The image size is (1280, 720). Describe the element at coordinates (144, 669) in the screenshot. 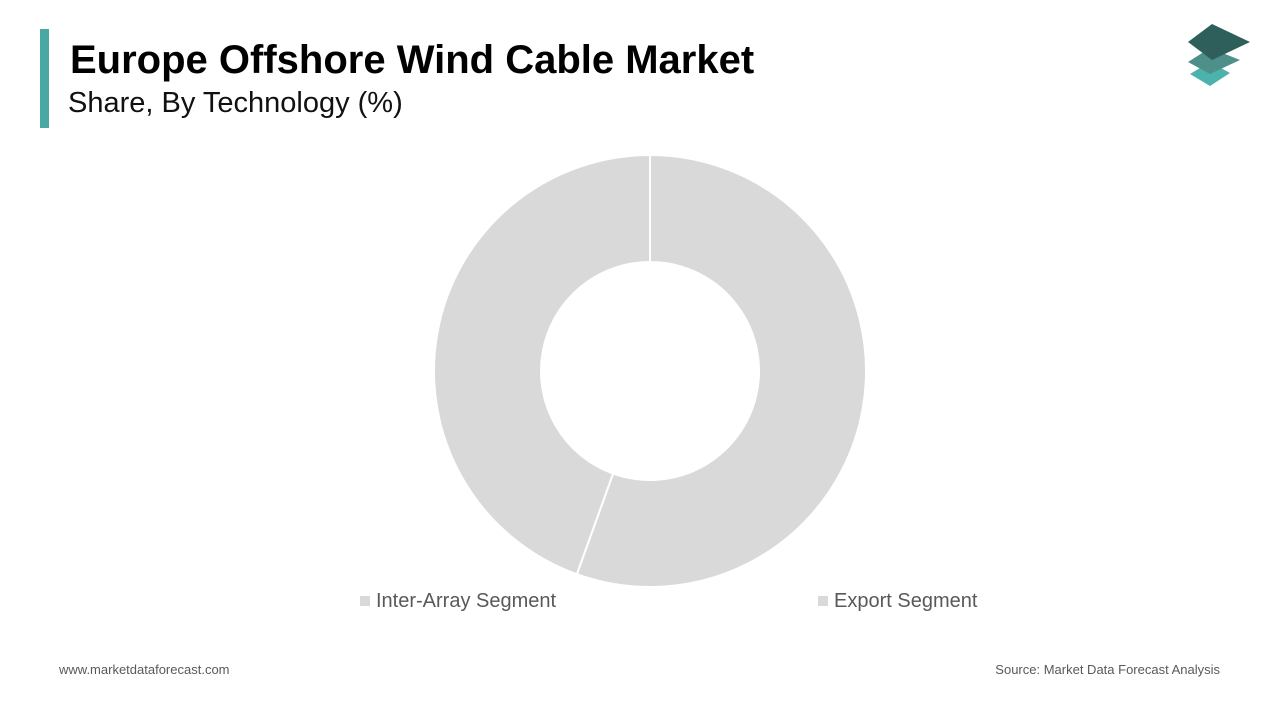

I see `footer-website: www.marketdataforecast.com` at that location.